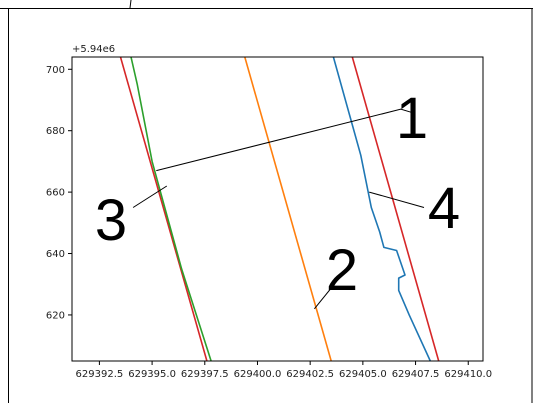 The width and height of the screenshot is (533, 403). Describe the element at coordinates (310, 374) in the screenshot. I see `x-tick-label: 629402.5` at that location.